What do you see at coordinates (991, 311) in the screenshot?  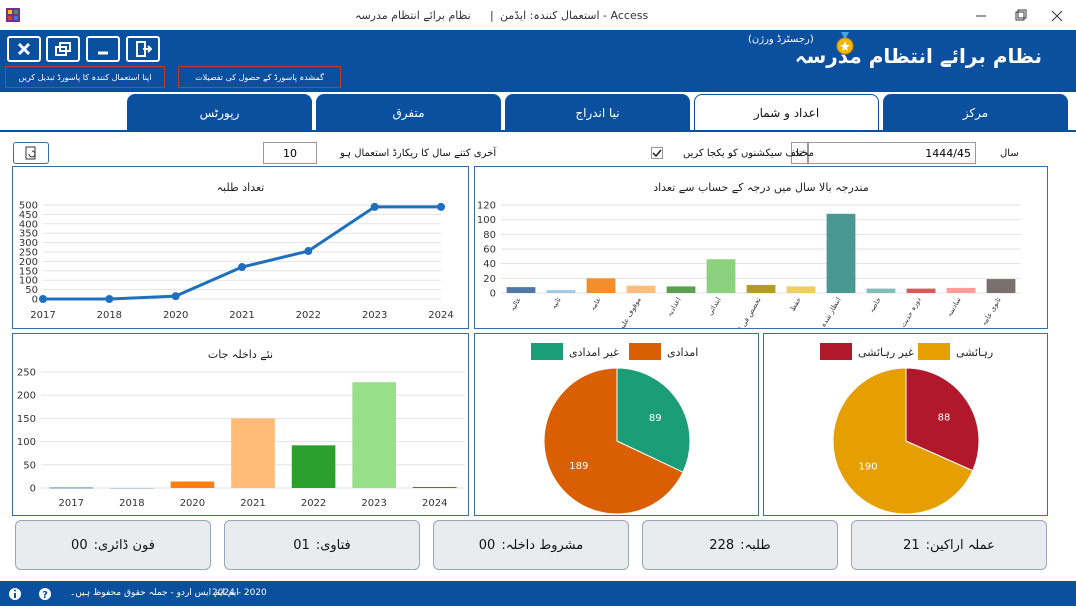 I see `x-tick-label: ثانوی عامہ` at bounding box center [991, 311].